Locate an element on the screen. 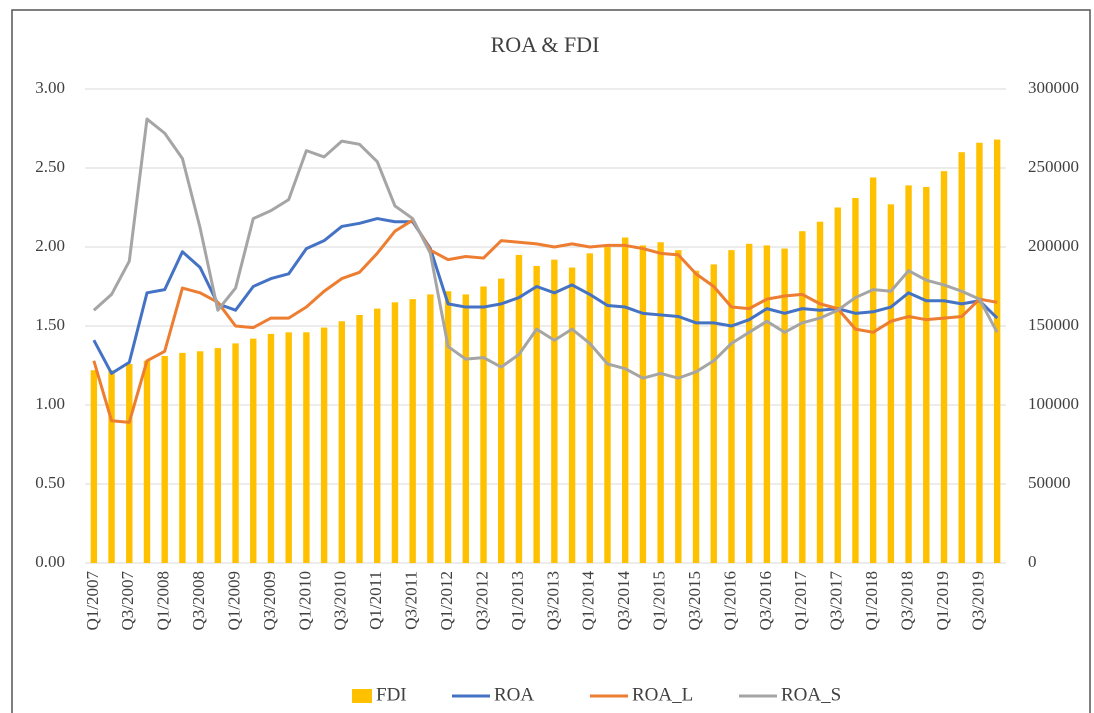  y-tick-label: 1.50 is located at coordinates (50, 324).